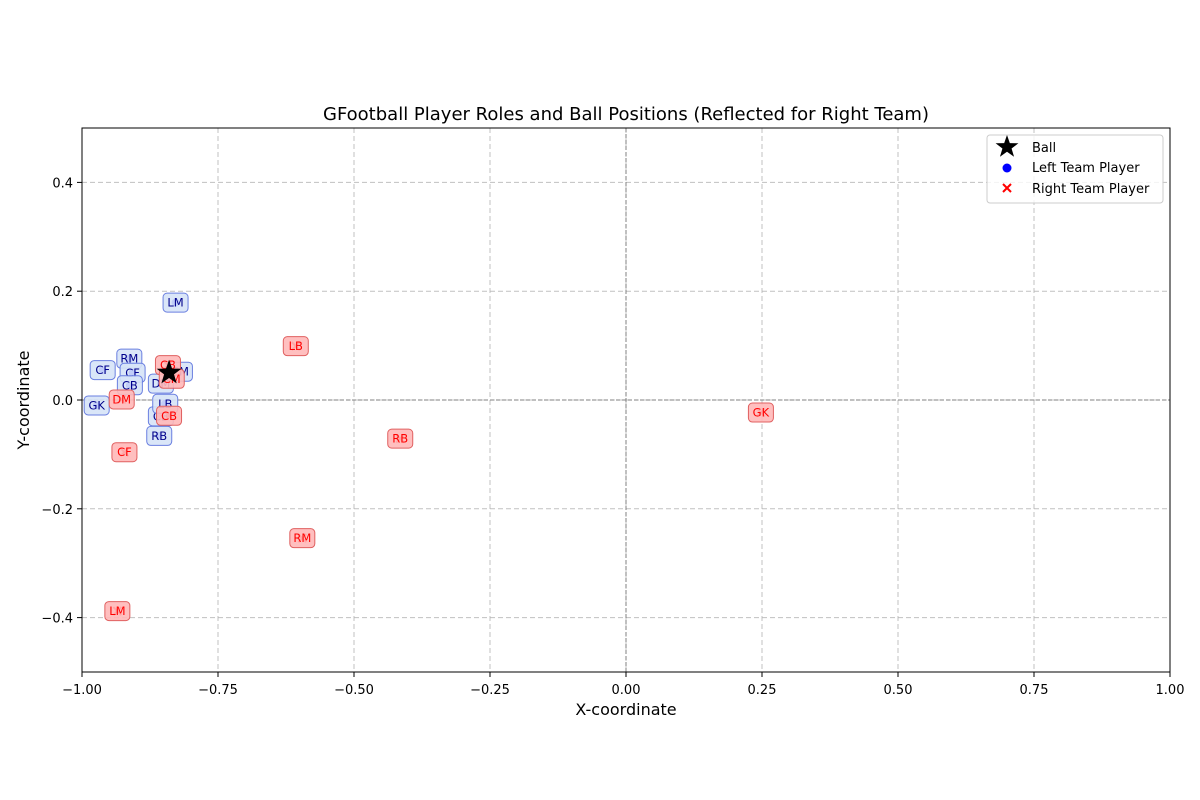  I want to click on x-tick-label: 1.00, so click(1170, 690).